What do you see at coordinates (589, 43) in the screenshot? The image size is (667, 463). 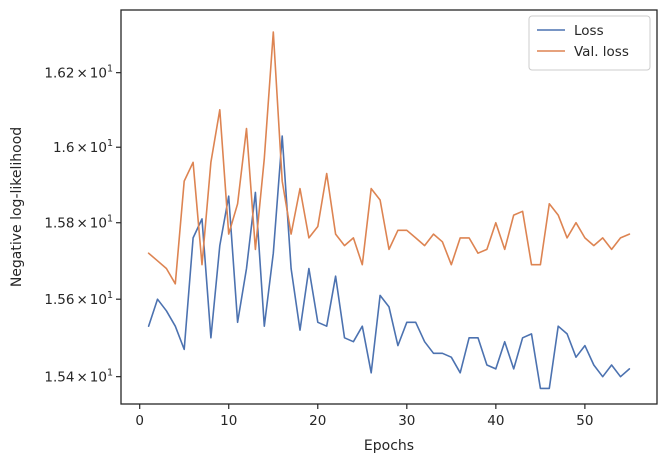 I see `legend: Loss Val. loss` at bounding box center [589, 43].